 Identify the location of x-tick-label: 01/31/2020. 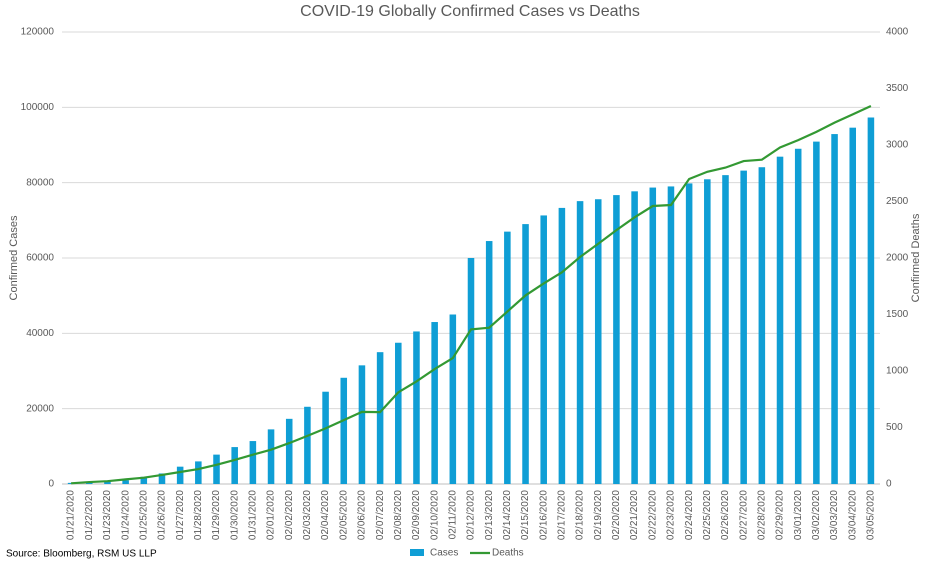
(253, 515).